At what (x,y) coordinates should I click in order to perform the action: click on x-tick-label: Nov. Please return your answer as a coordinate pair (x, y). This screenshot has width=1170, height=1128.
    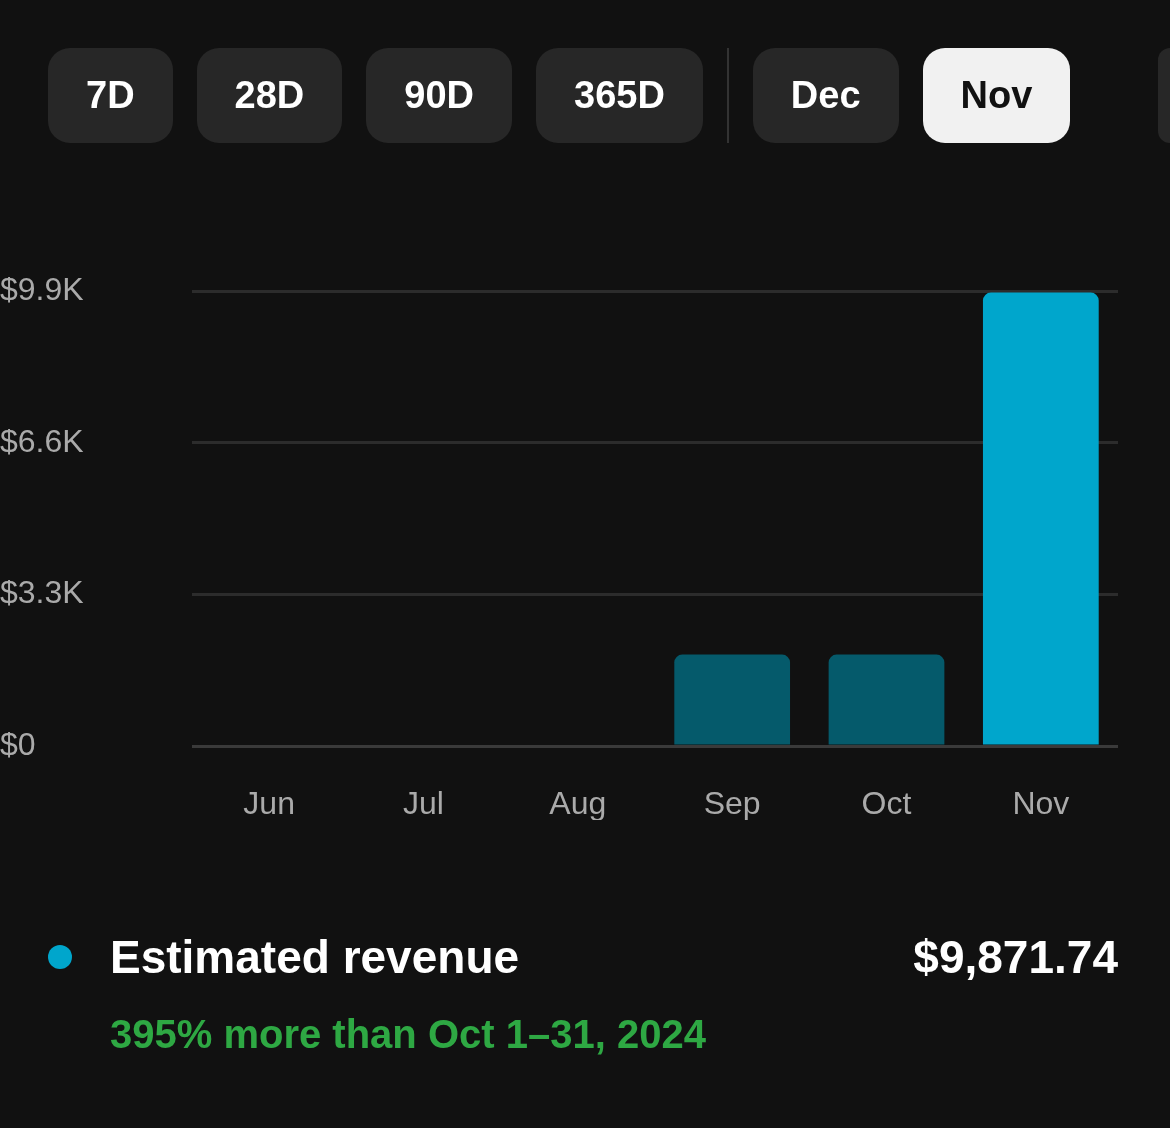
    Looking at the image, I should click on (1041, 803).